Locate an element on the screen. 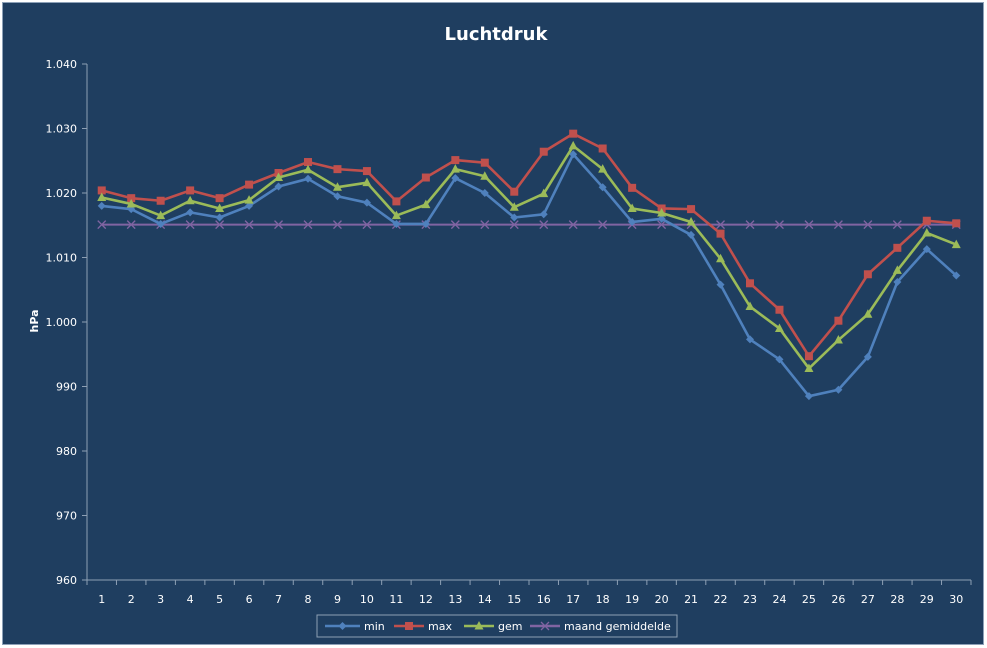  y-tick-label: 980 is located at coordinates (66, 451).